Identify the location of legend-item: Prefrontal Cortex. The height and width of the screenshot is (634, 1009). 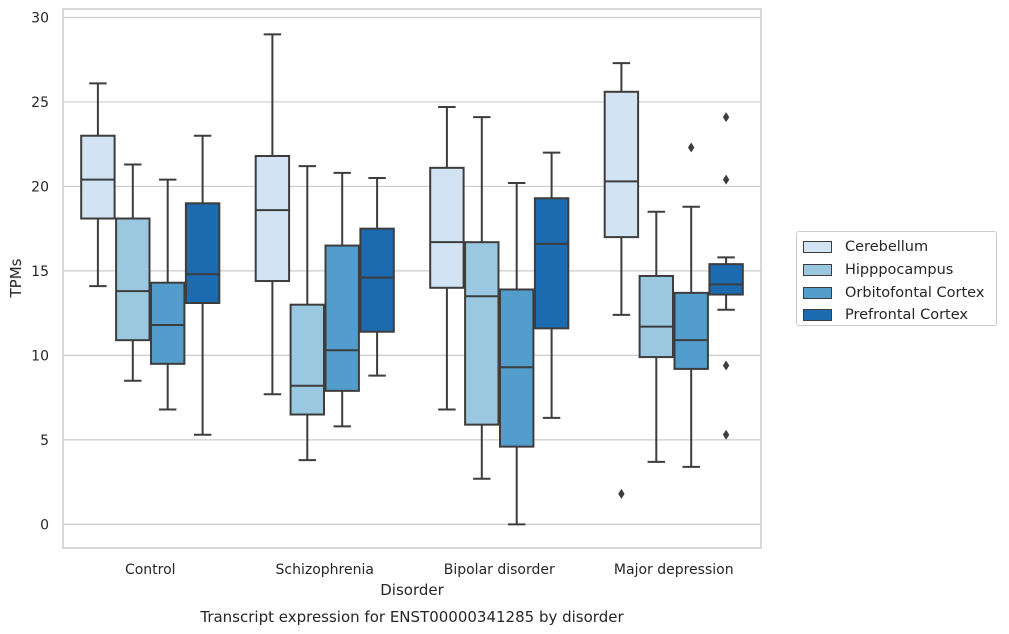
(899, 315).